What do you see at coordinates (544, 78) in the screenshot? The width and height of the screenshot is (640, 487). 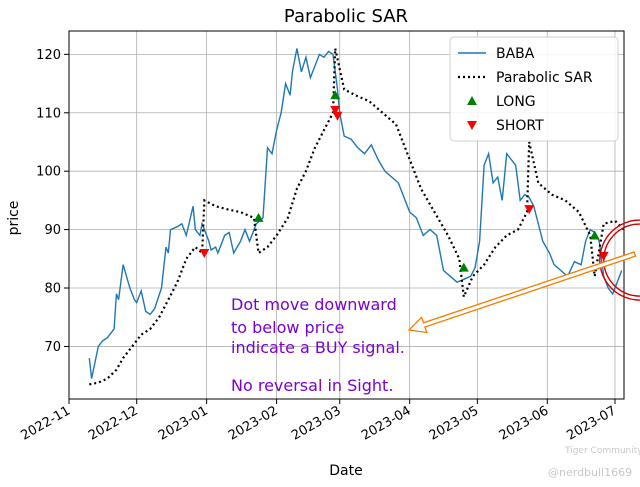 I see `legend-label: Parabolic SAR` at bounding box center [544, 78].